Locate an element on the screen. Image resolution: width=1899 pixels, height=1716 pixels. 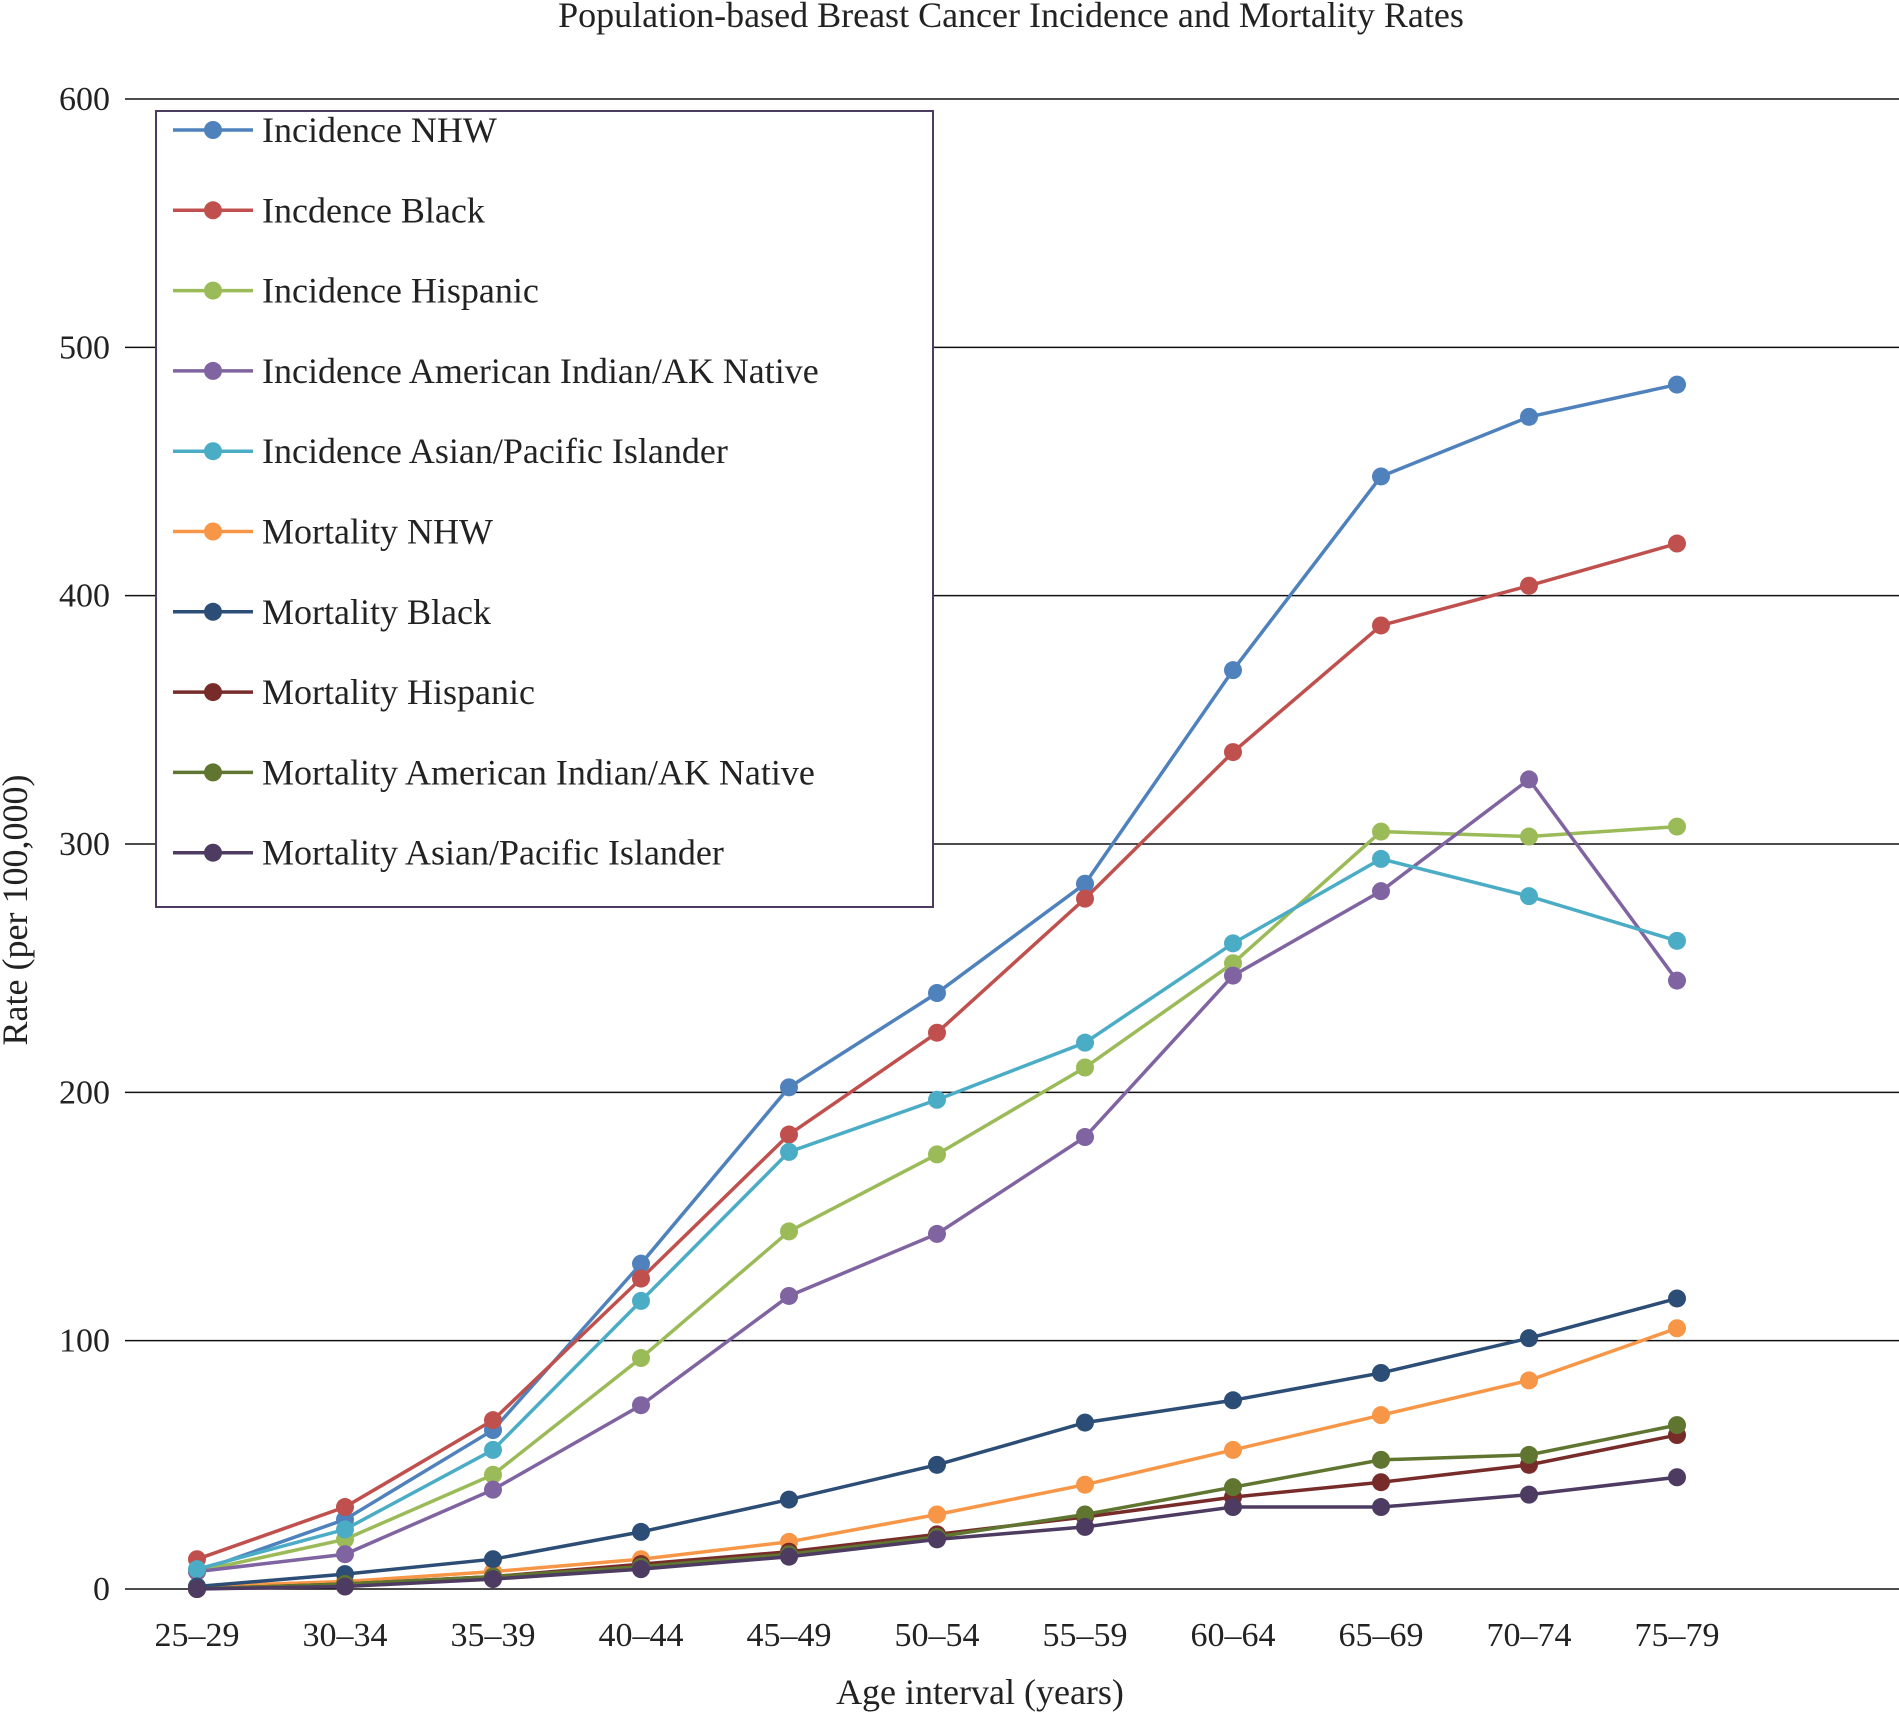
legend-item: Mortality Black is located at coordinates (332, 612).